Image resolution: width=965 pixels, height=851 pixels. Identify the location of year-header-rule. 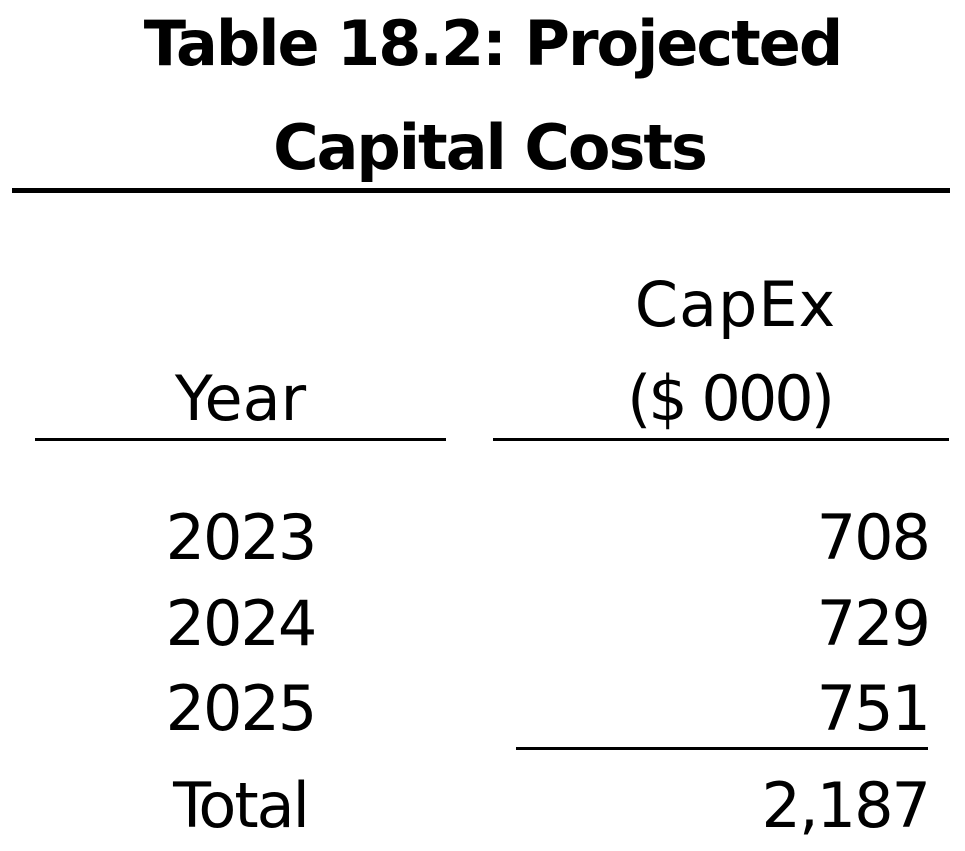
(240, 439).